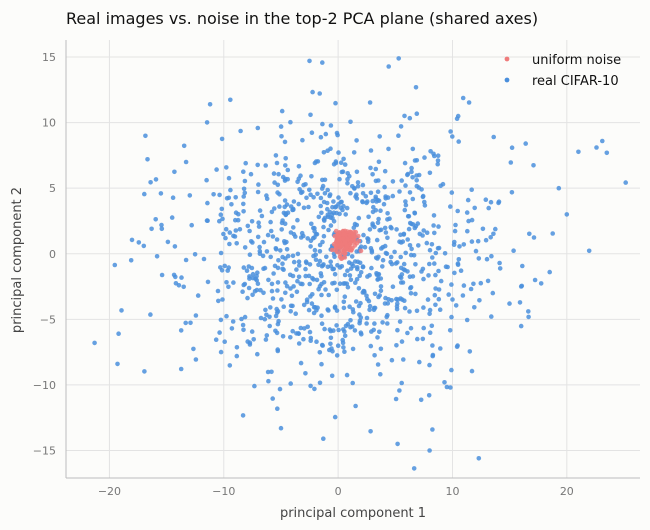  Describe the element at coordinates (52, 254) in the screenshot. I see `y-tick-label: 0` at that location.